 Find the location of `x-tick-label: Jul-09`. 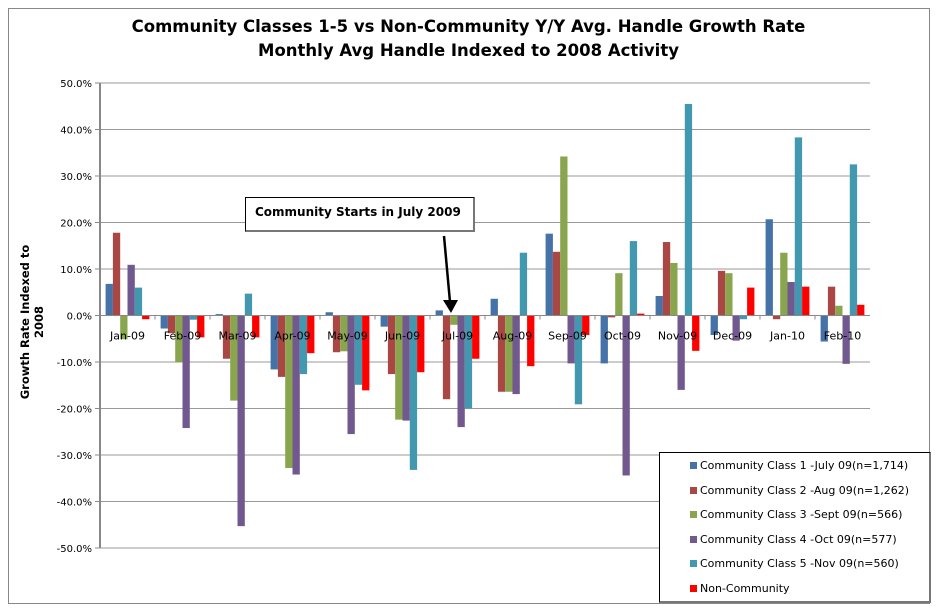

x-tick-label: Jul-09 is located at coordinates (457, 336).